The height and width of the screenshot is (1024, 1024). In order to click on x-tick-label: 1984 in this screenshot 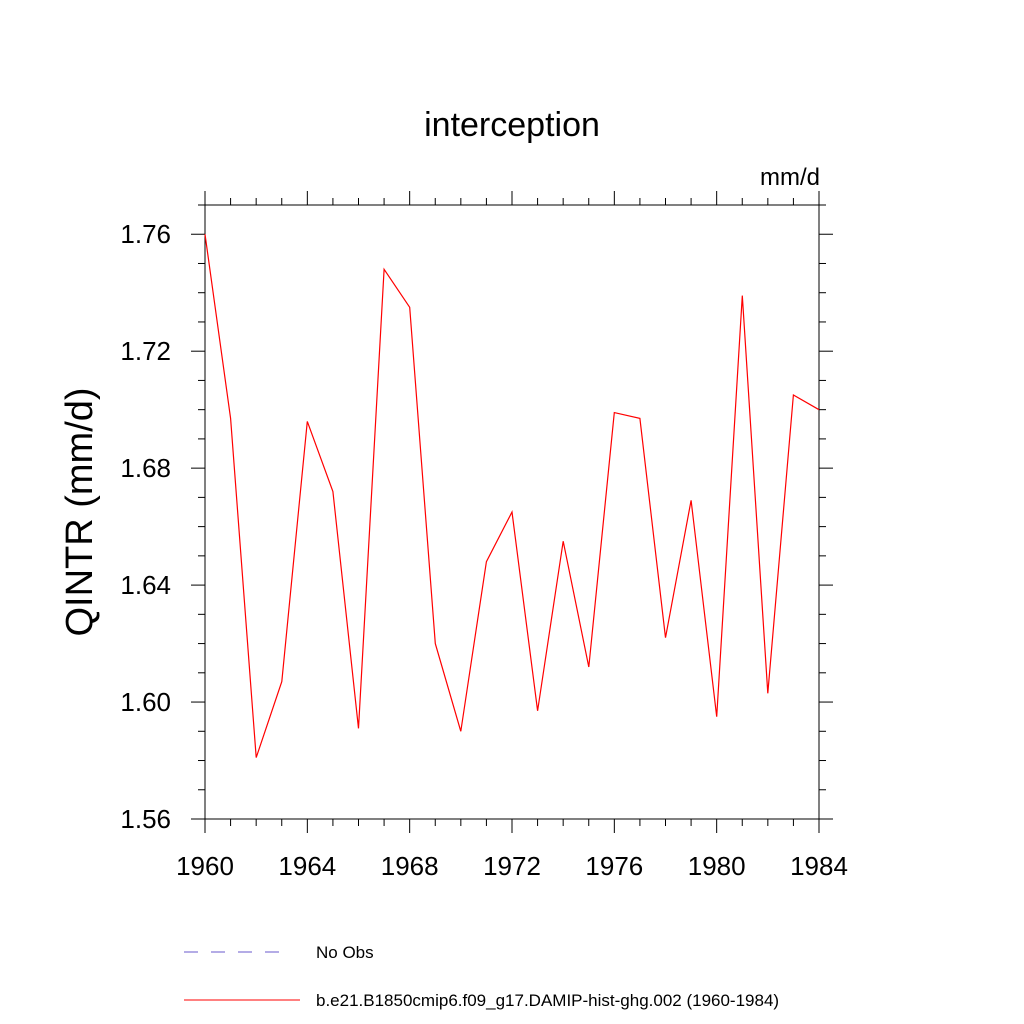, I will do `click(819, 866)`.